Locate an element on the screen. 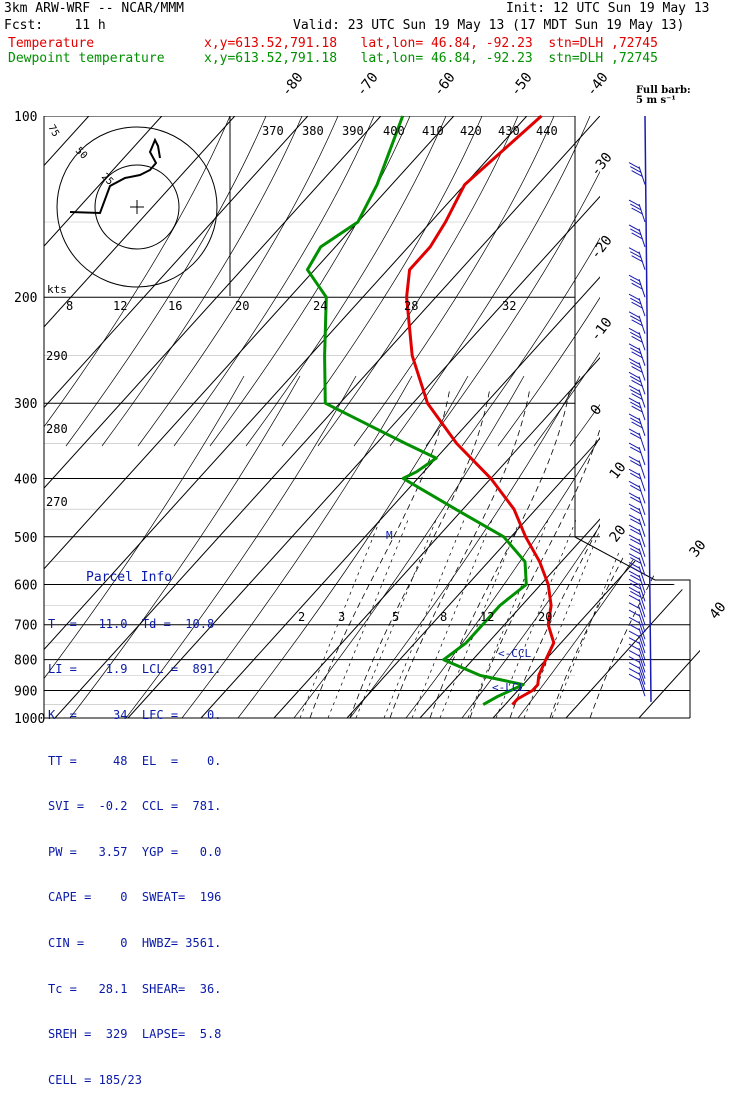 Image resolution: width=740 pixels, height=1103 pixels. theta-tick-label: 430 is located at coordinates (509, 131).